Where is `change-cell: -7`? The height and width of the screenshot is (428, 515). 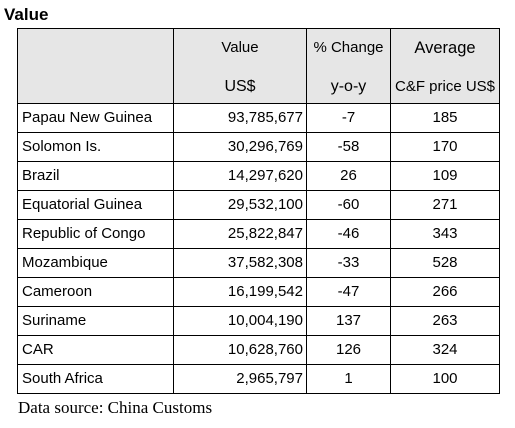 change-cell: -7 is located at coordinates (348, 118).